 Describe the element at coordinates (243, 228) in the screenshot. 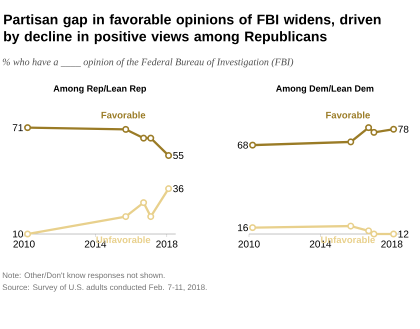

I see `data-label: 16` at that location.